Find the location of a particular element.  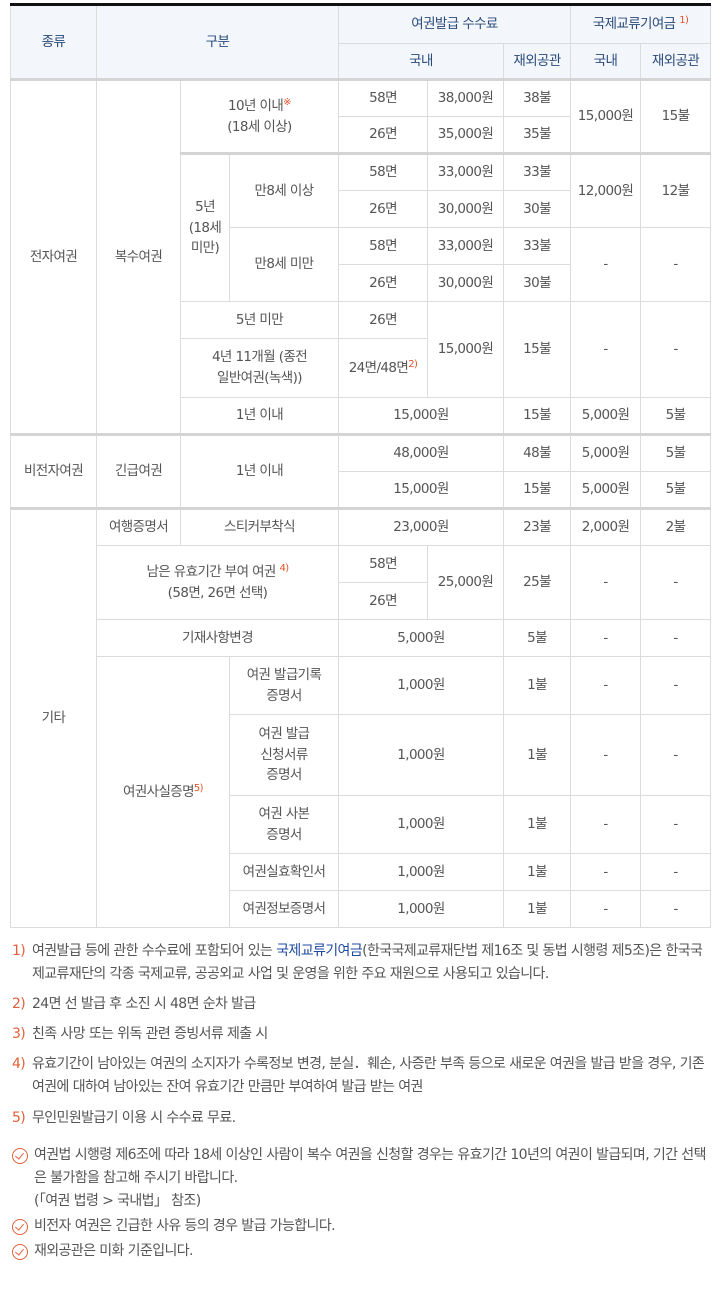

footnote-number: 1) is located at coordinates (19, 951).